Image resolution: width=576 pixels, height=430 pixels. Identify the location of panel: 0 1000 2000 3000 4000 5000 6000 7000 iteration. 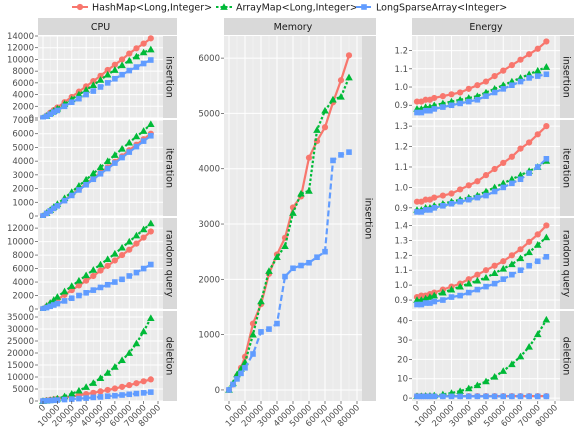
(94, 169).